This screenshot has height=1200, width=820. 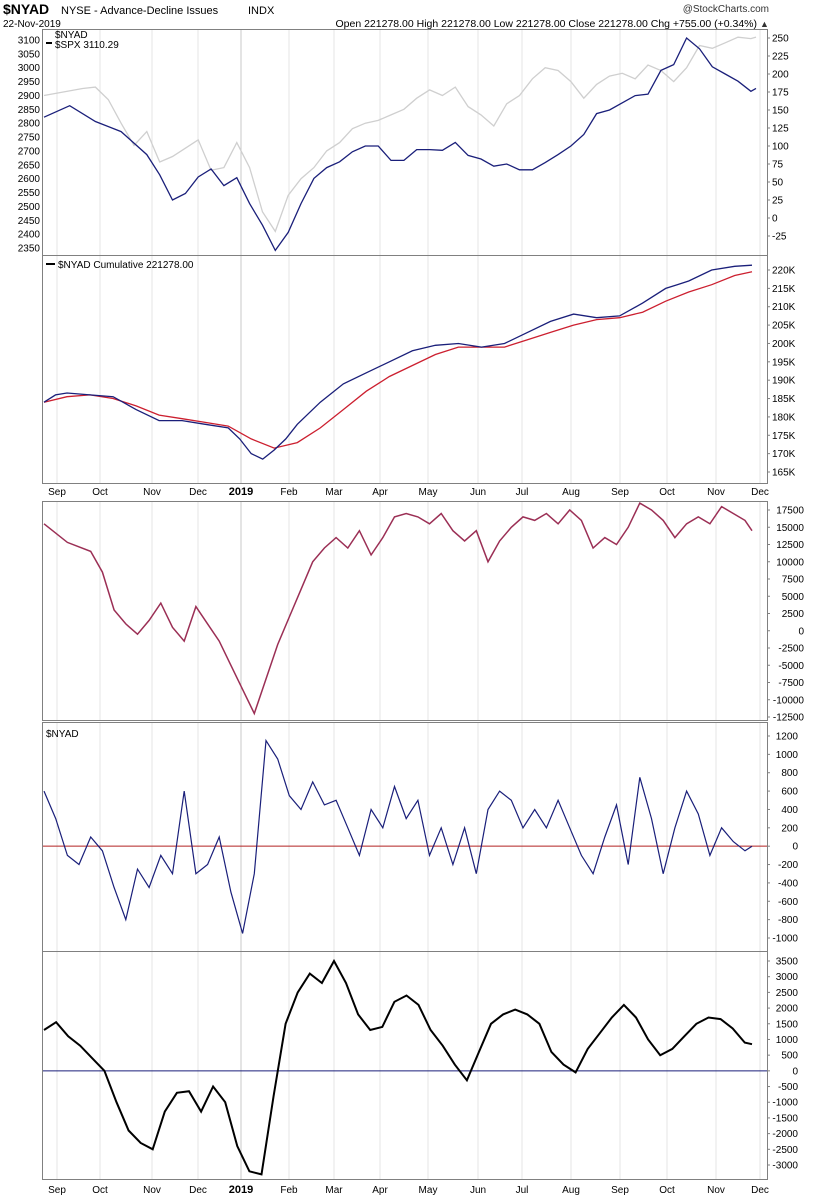 What do you see at coordinates (32, 24) in the screenshot?
I see `date-label: 22-Nov-2019` at bounding box center [32, 24].